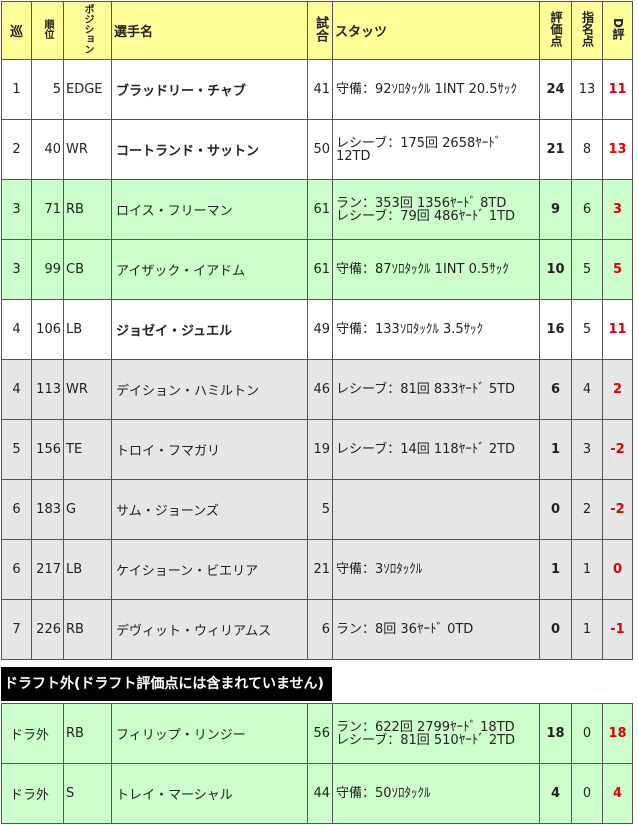 The height and width of the screenshot is (825, 638). Describe the element at coordinates (209, 569) in the screenshot. I see `player-name: ケイショーン・ビエリア` at that location.